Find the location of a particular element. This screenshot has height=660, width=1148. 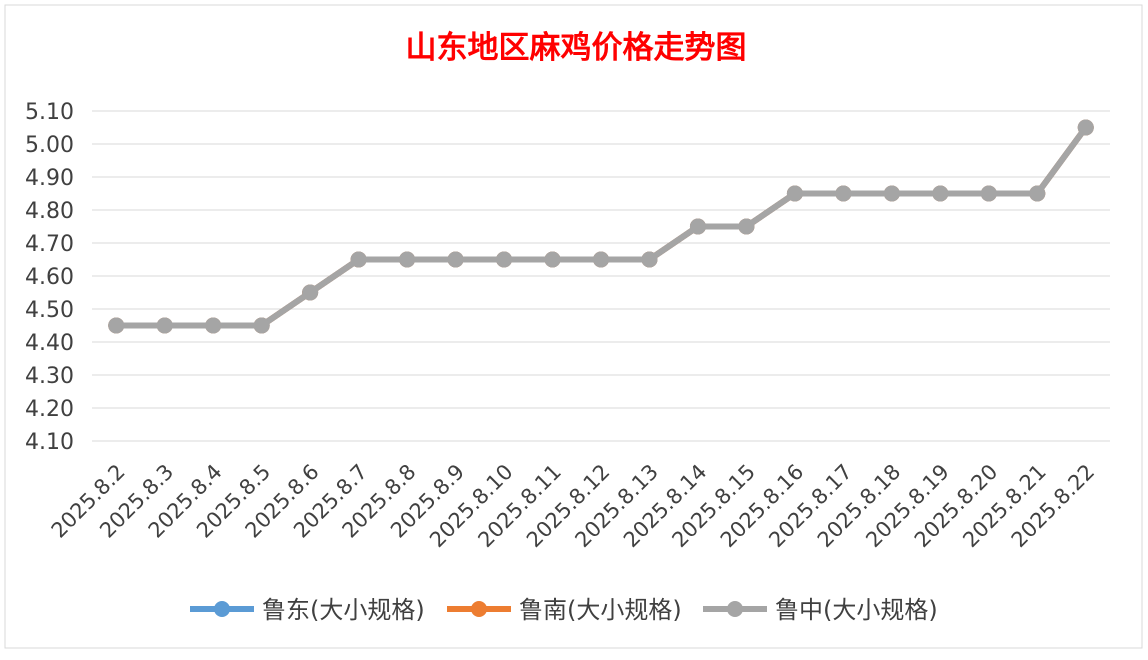

legend-item-2: 鲁中(大小规格) is located at coordinates (820, 610).